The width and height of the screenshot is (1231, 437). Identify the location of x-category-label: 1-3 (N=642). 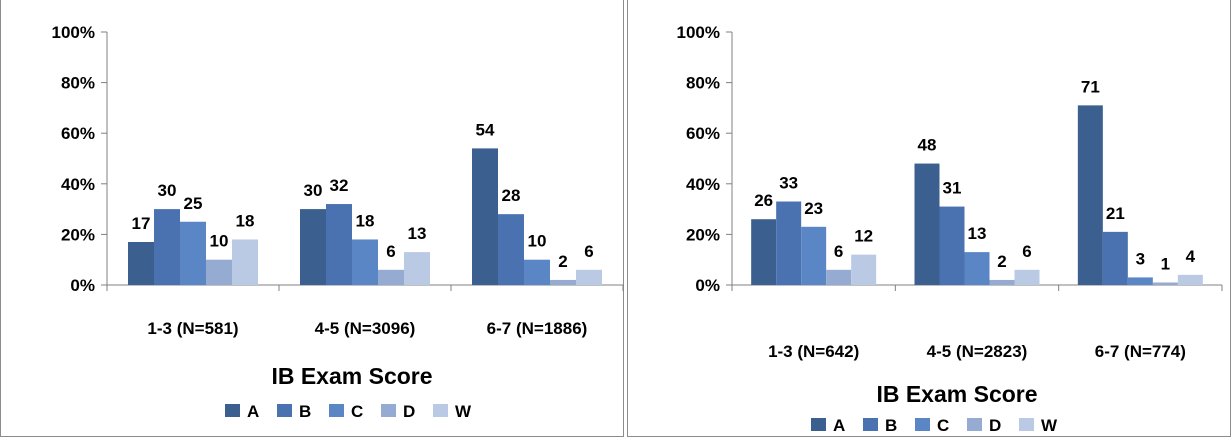
(813, 351).